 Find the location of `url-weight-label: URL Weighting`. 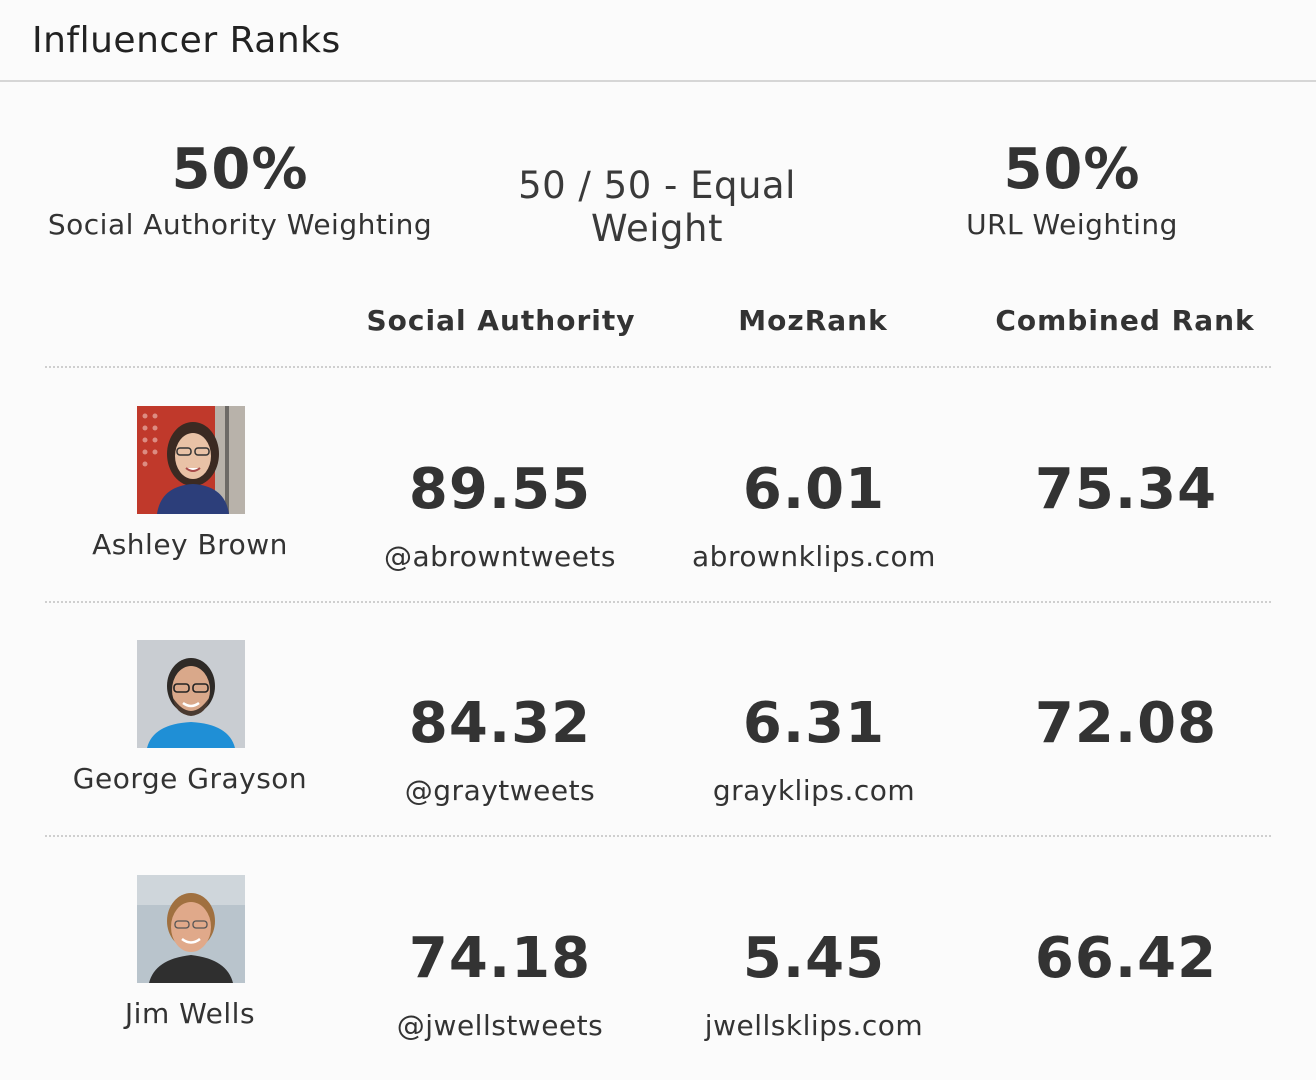

url-weight-label: URL Weighting is located at coordinates (1072, 224).